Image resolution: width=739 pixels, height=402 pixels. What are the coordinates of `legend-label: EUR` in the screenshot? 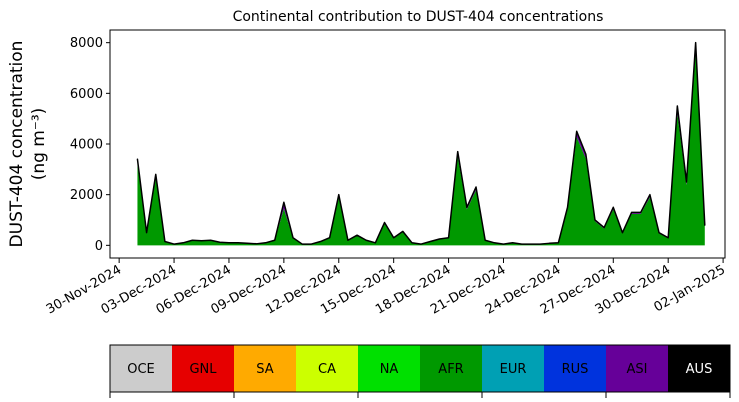 It's located at (513, 369).